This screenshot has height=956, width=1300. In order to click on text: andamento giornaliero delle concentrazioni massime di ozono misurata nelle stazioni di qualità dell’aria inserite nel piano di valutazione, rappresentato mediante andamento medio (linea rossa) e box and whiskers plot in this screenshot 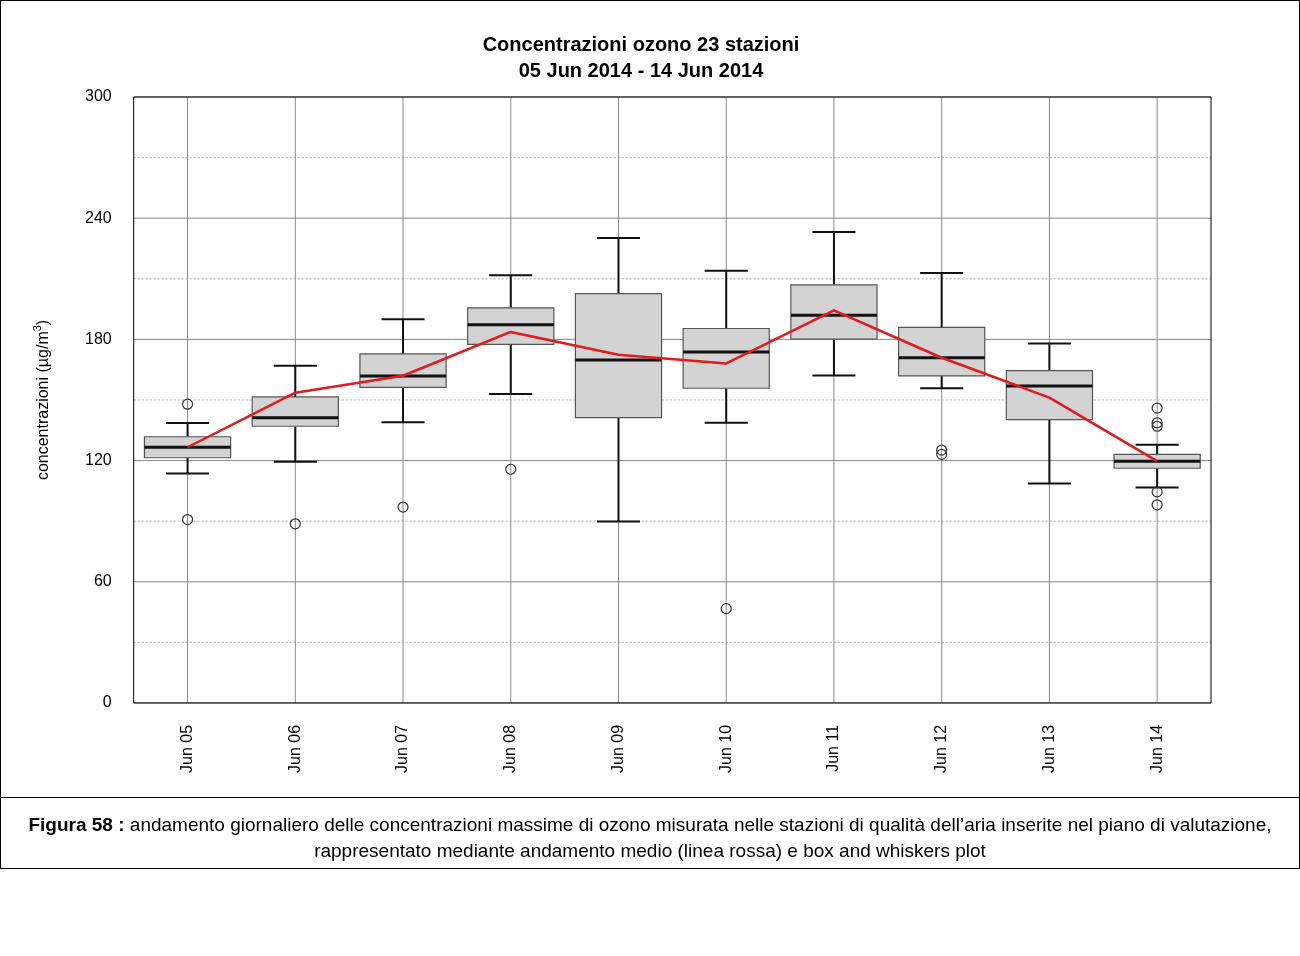, I will do `click(700, 837)`.